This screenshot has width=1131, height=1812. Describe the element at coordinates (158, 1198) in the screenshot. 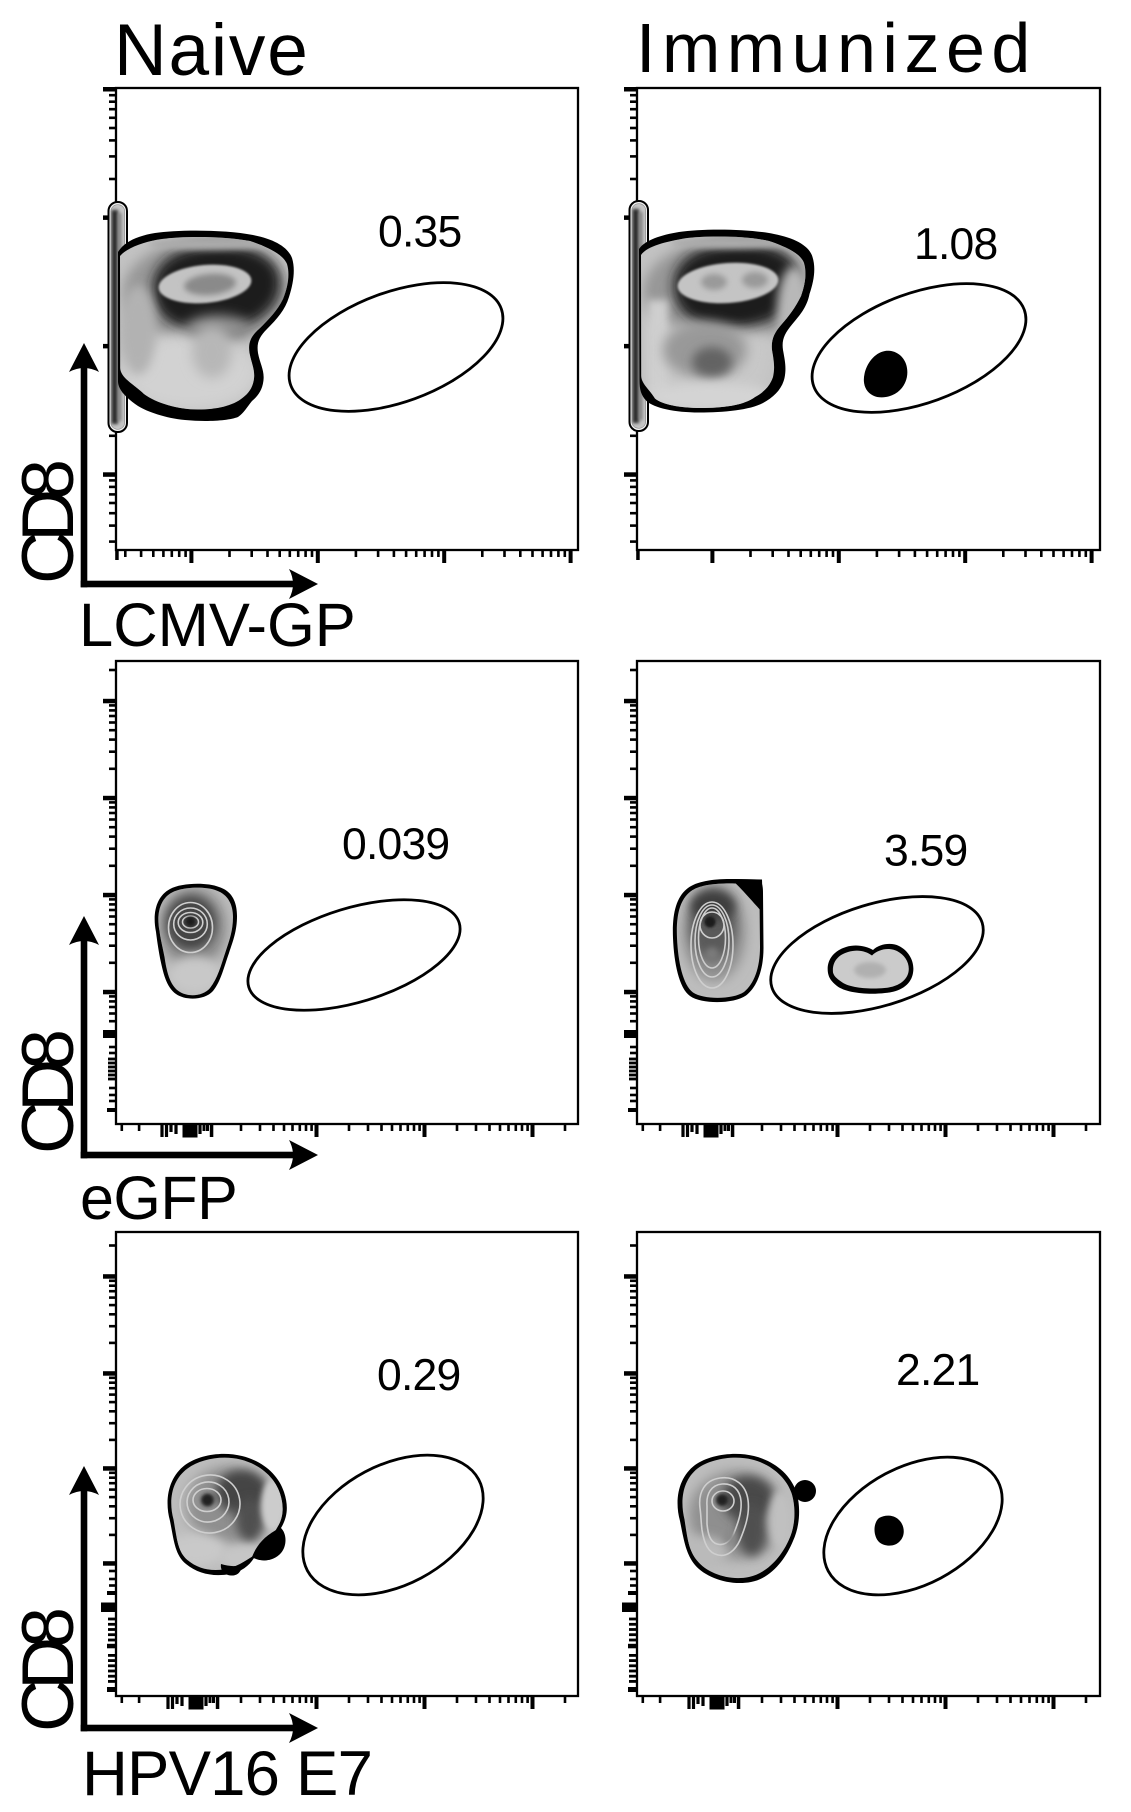

I see `svg-text: eGFP` at that location.